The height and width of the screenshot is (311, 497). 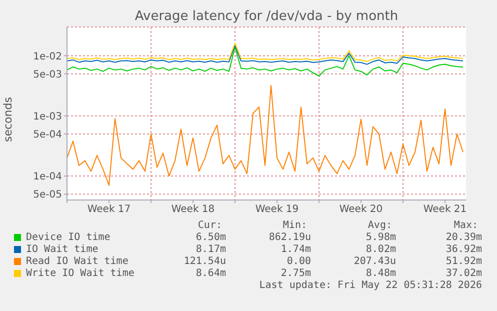 What do you see at coordinates (466, 225) in the screenshot?
I see `text: Max:` at bounding box center [466, 225].